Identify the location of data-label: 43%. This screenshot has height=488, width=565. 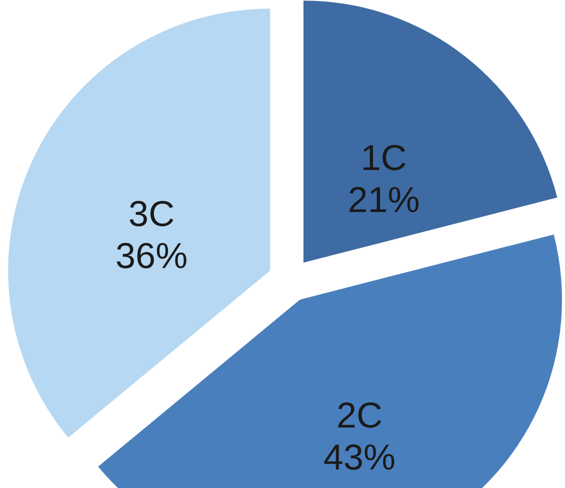
(359, 457).